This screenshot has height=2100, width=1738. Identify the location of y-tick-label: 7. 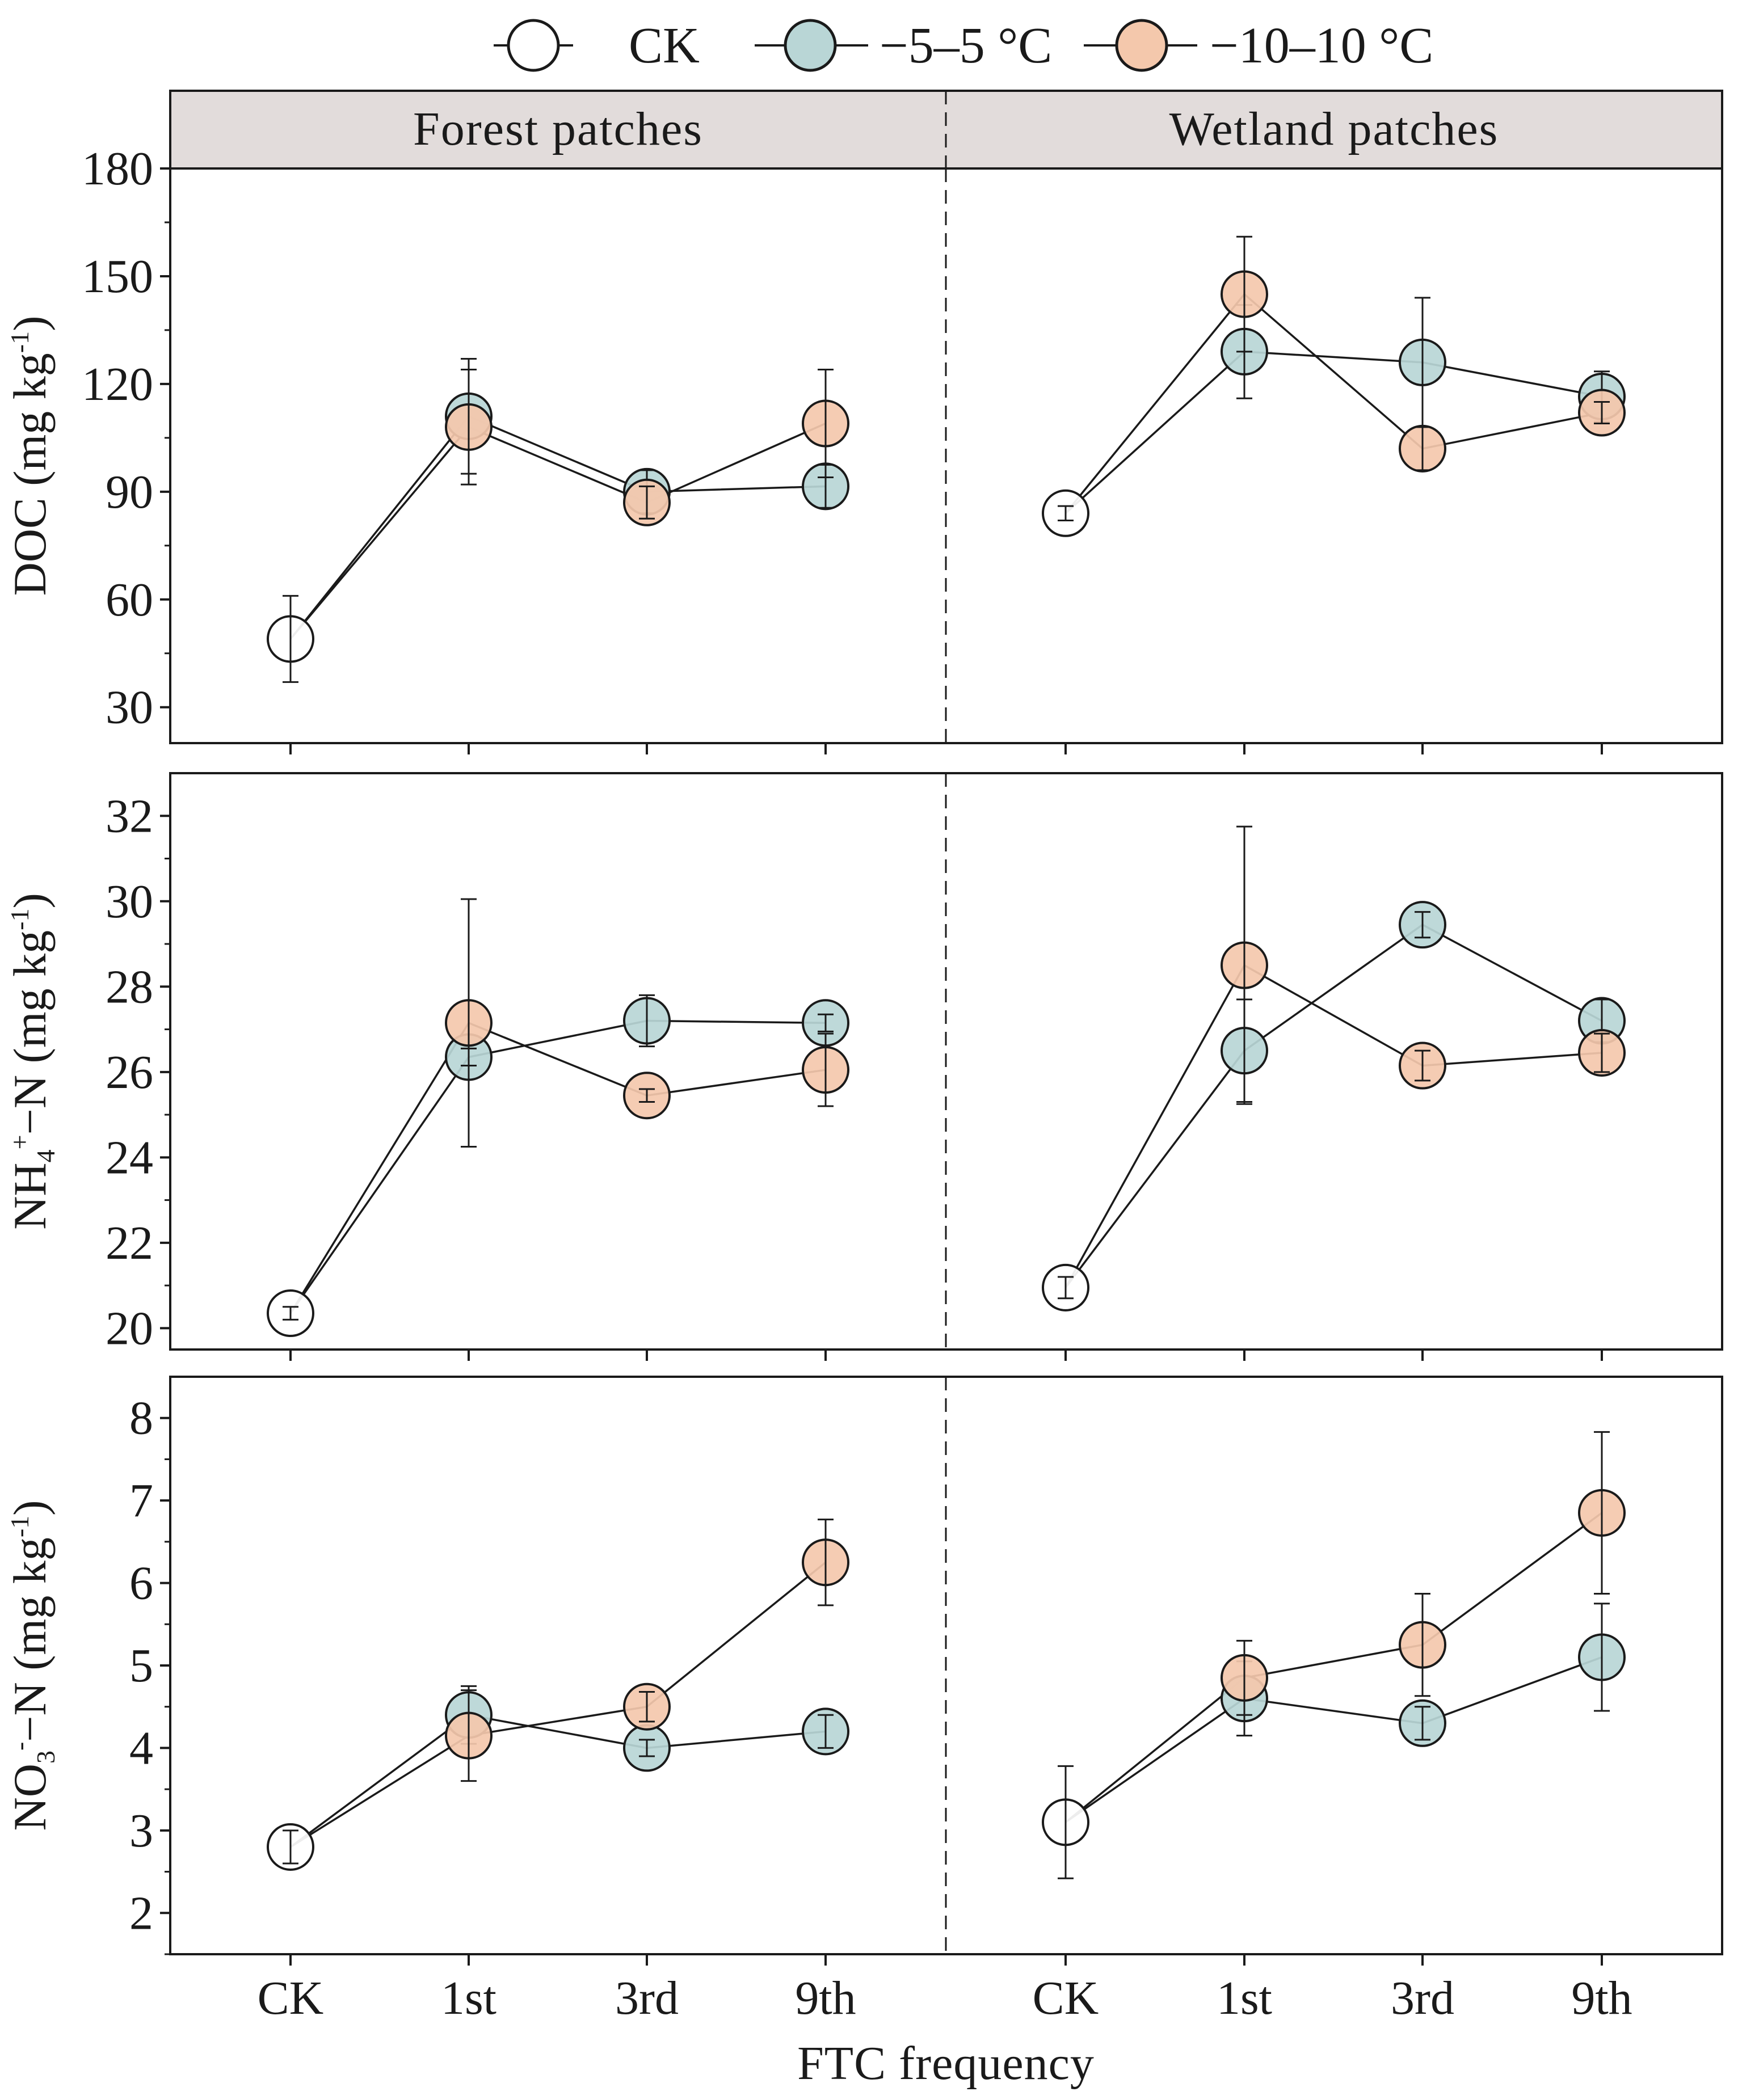
(141, 1500).